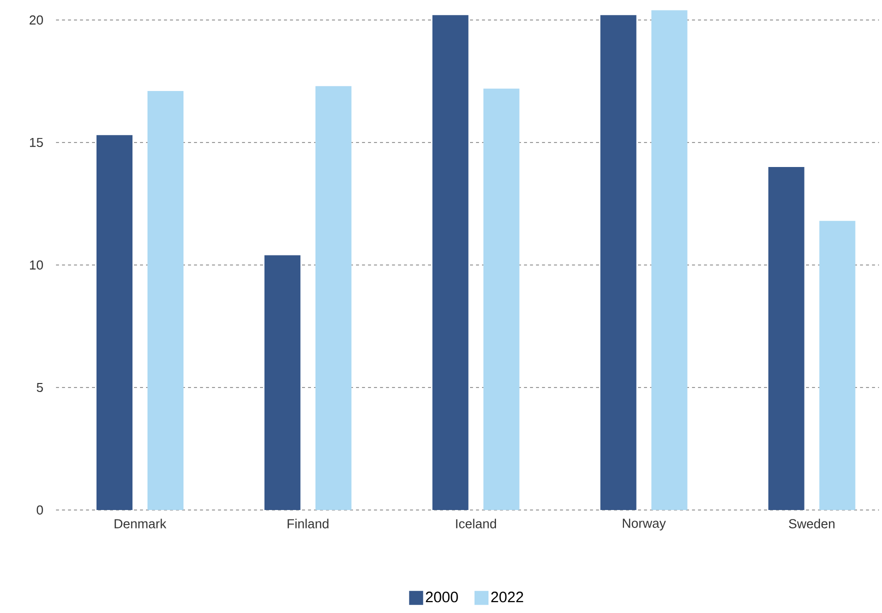  Describe the element at coordinates (140, 523) in the screenshot. I see `x-tick-label: Denmark` at that location.